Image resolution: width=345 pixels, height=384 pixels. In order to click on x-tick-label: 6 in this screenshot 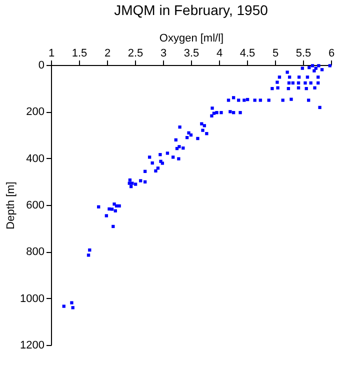, I will do `click(331, 54)`.